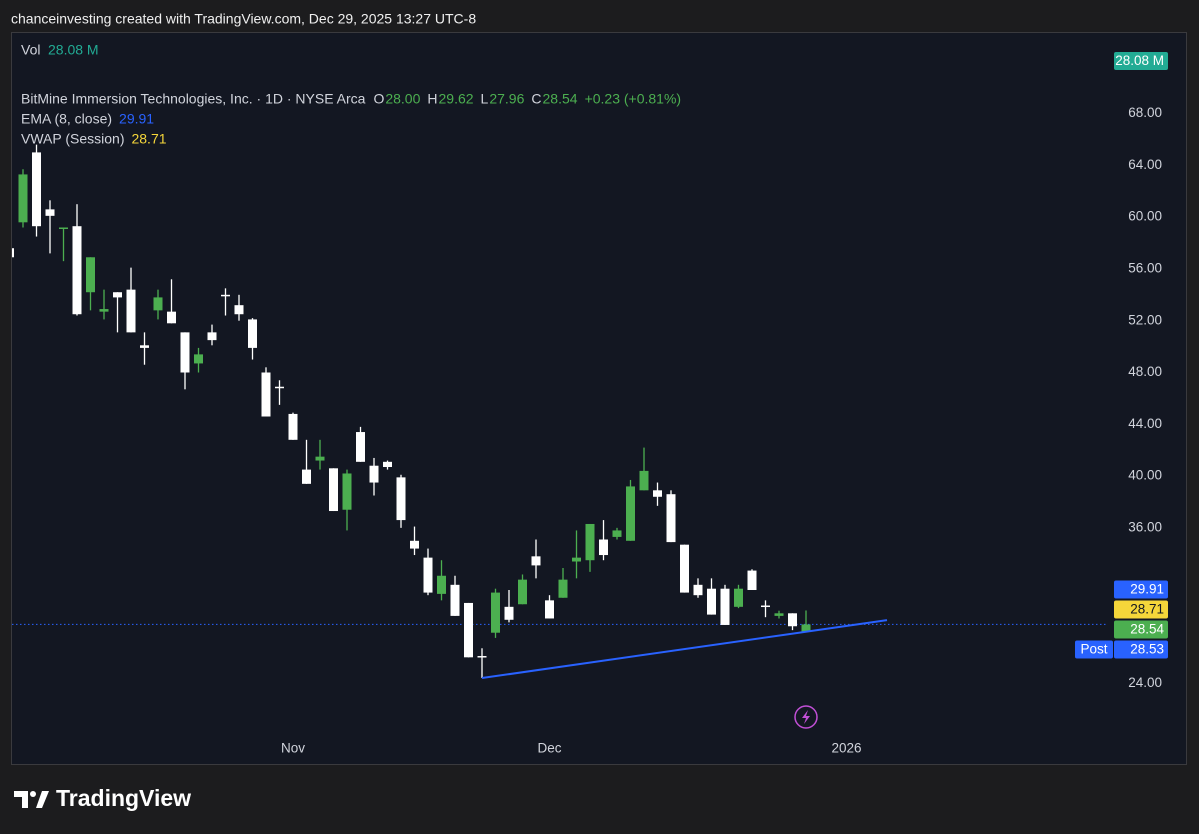  I want to click on y-tick-label: 64.00, so click(1145, 164).